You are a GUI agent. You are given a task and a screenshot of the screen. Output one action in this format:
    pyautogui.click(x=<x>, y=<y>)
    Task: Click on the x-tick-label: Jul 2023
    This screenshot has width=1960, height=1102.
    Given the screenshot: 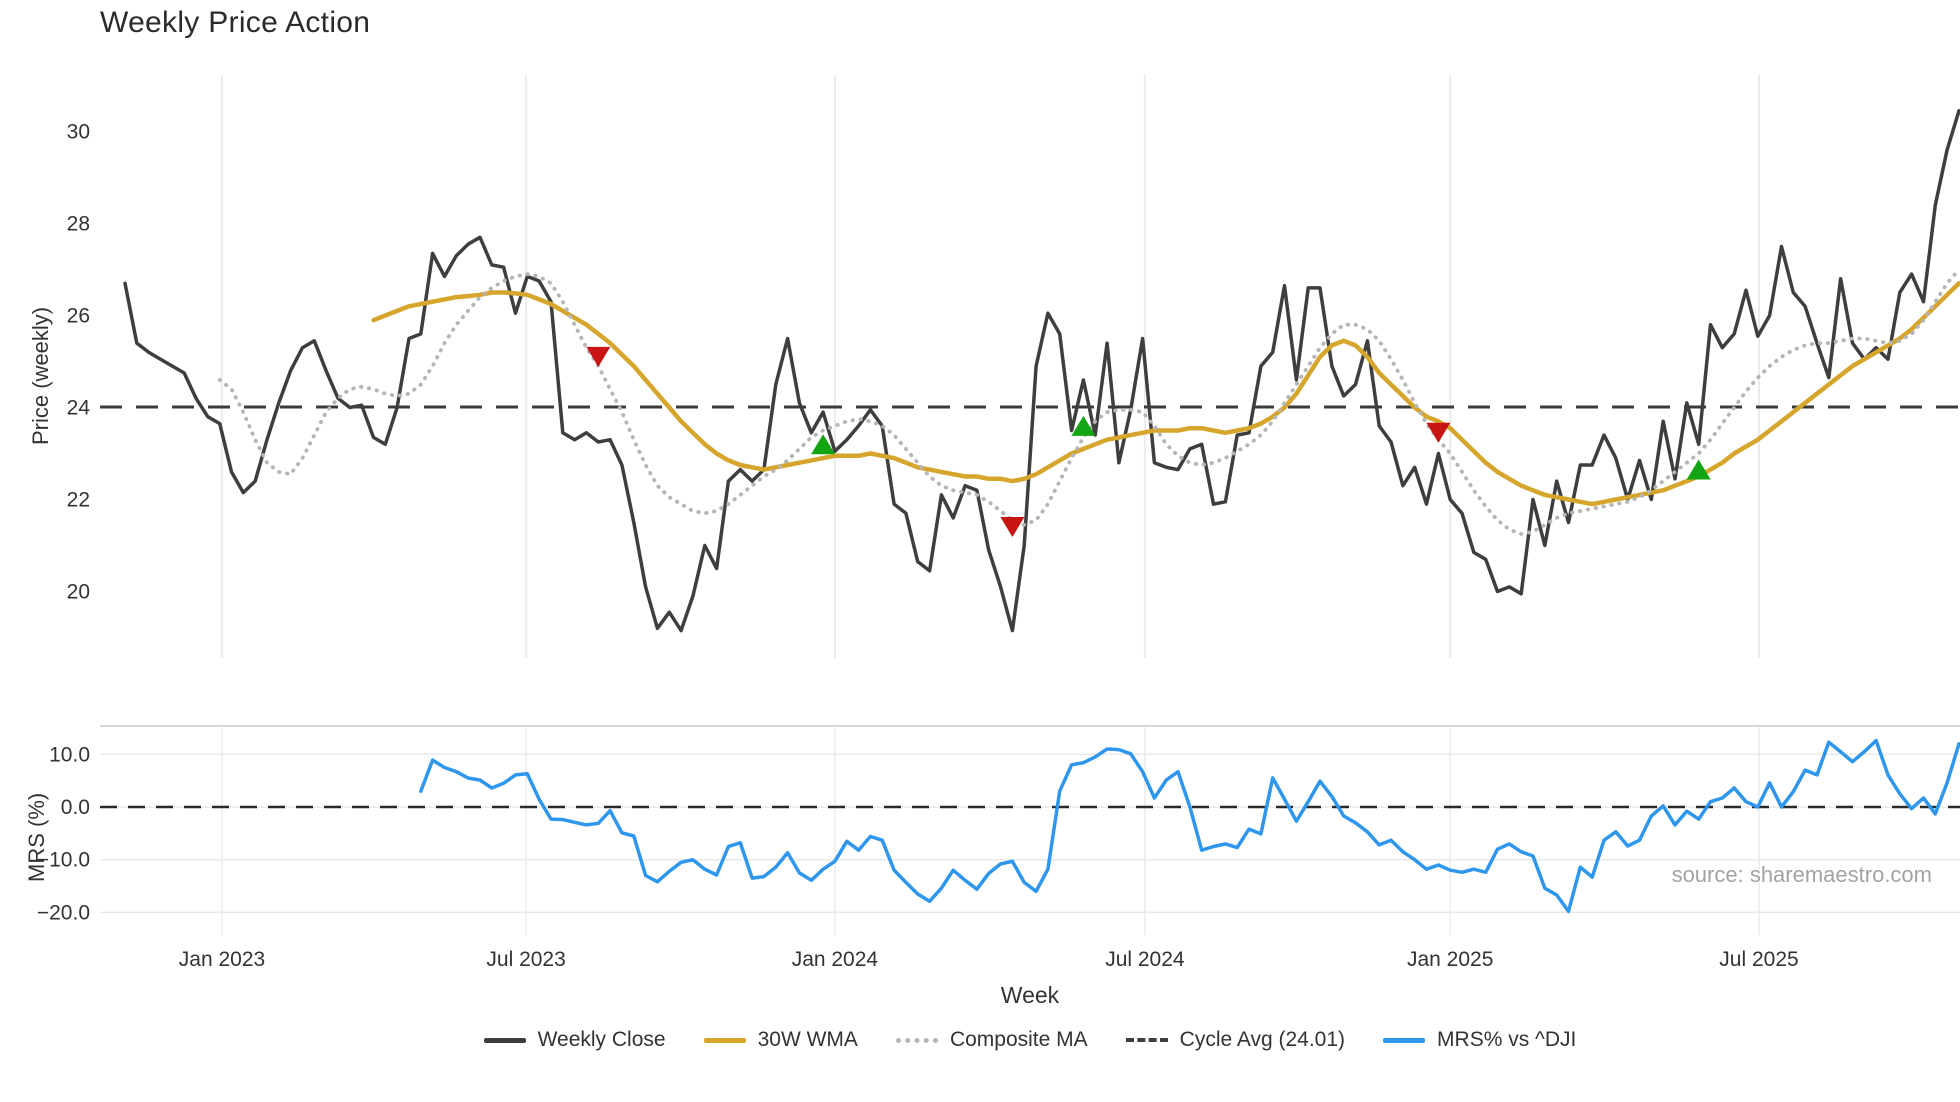 What is the action you would take?
    pyautogui.click(x=525, y=959)
    